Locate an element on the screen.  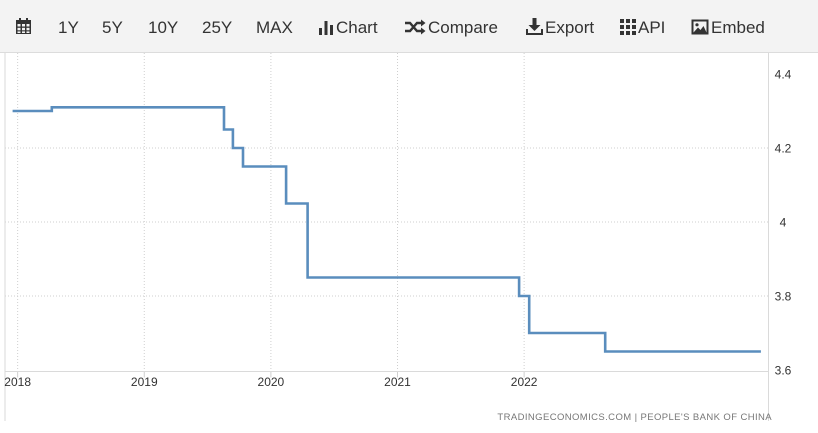
bar-chart-icon is located at coordinates (326, 27).